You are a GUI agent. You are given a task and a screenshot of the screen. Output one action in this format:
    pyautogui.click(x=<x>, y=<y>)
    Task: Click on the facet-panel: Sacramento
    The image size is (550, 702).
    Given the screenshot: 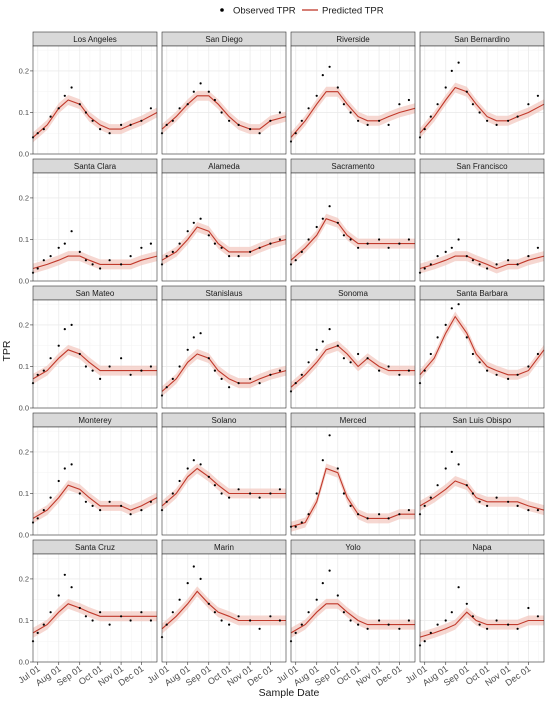 What is the action you would take?
    pyautogui.click(x=352, y=220)
    